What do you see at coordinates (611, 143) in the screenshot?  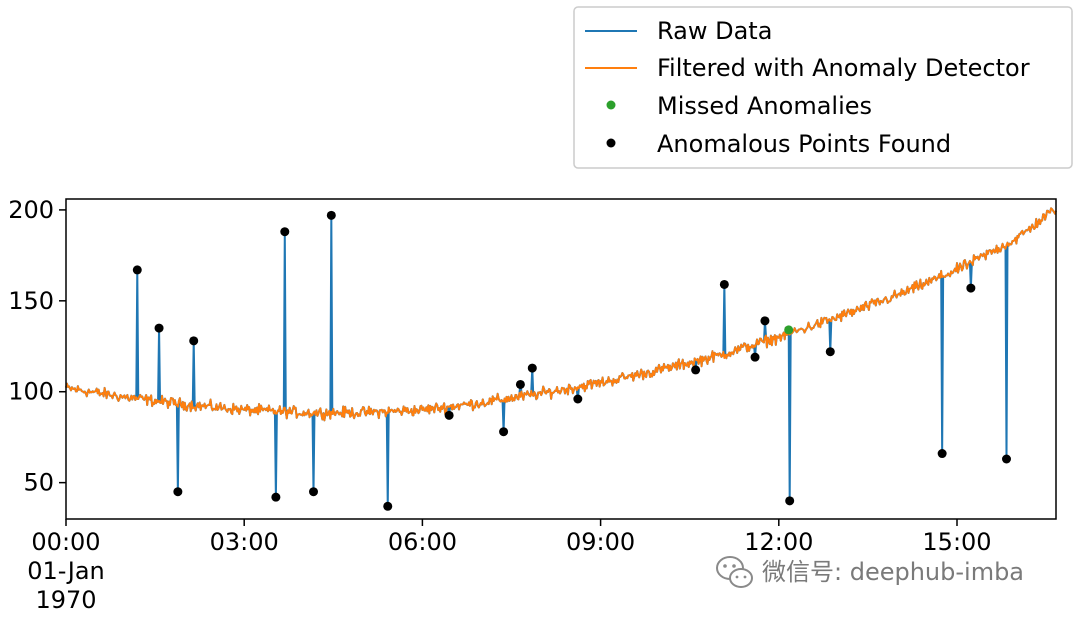 I see `legend-marker-anomalous-points` at bounding box center [611, 143].